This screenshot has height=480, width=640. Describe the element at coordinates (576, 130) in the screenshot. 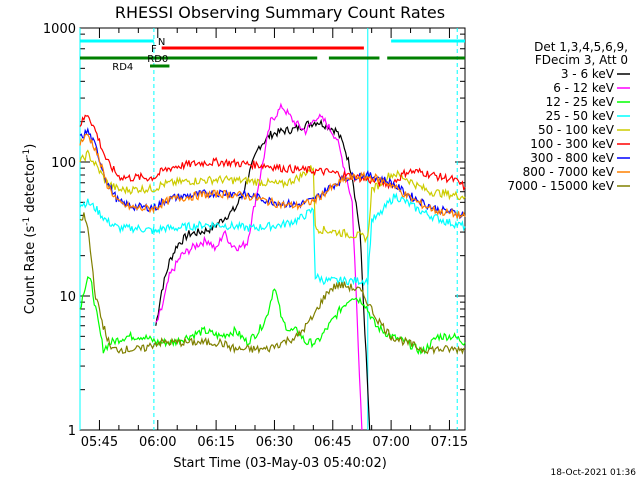

I see `legend-entry-label: 50 - 100 keV` at that location.